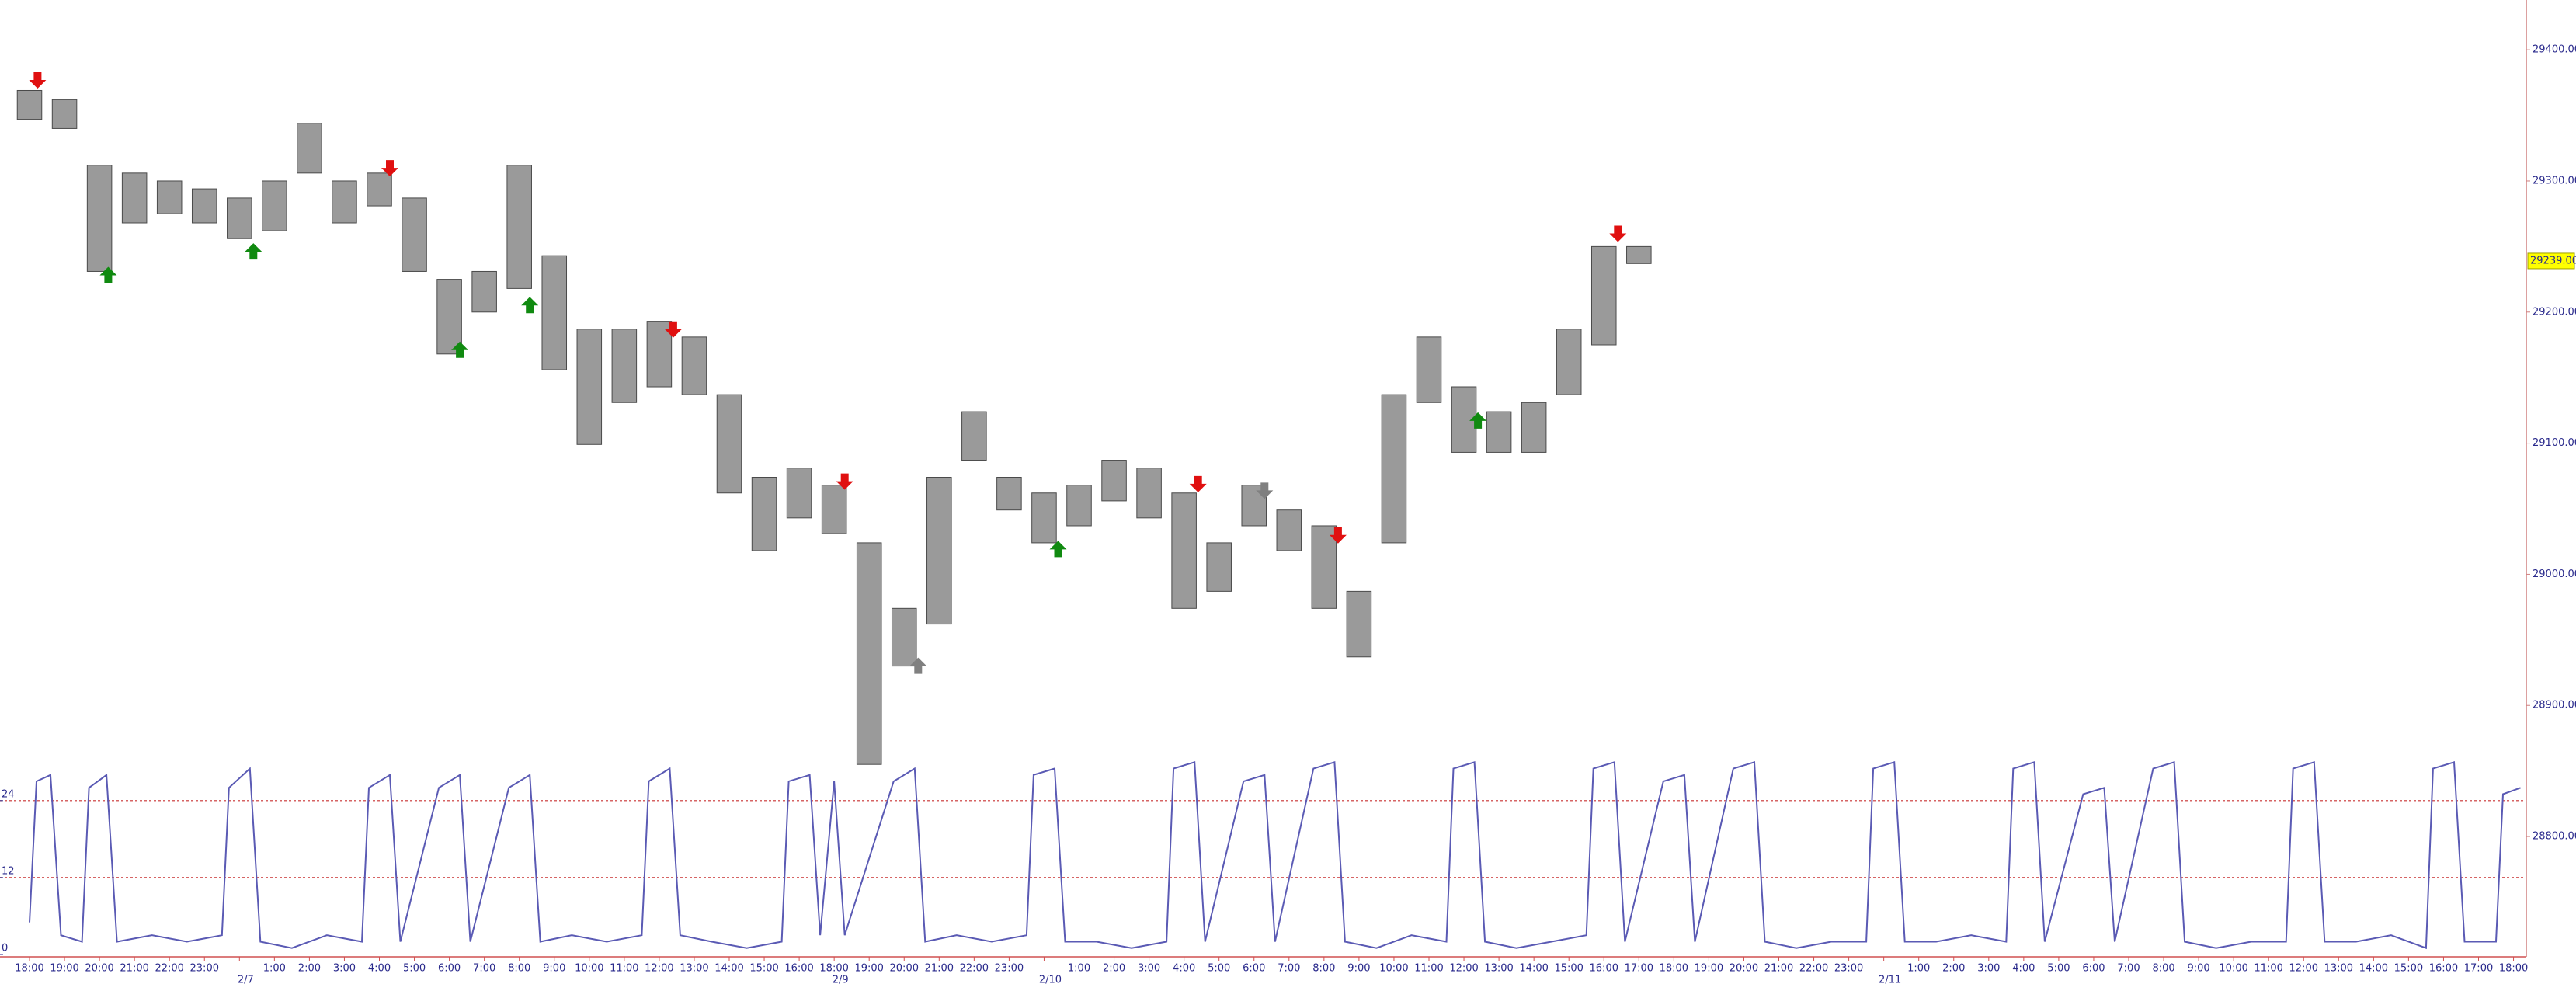  Describe the element at coordinates (2554, 312) in the screenshot. I see `price-tick-label: 29200.00` at that location.